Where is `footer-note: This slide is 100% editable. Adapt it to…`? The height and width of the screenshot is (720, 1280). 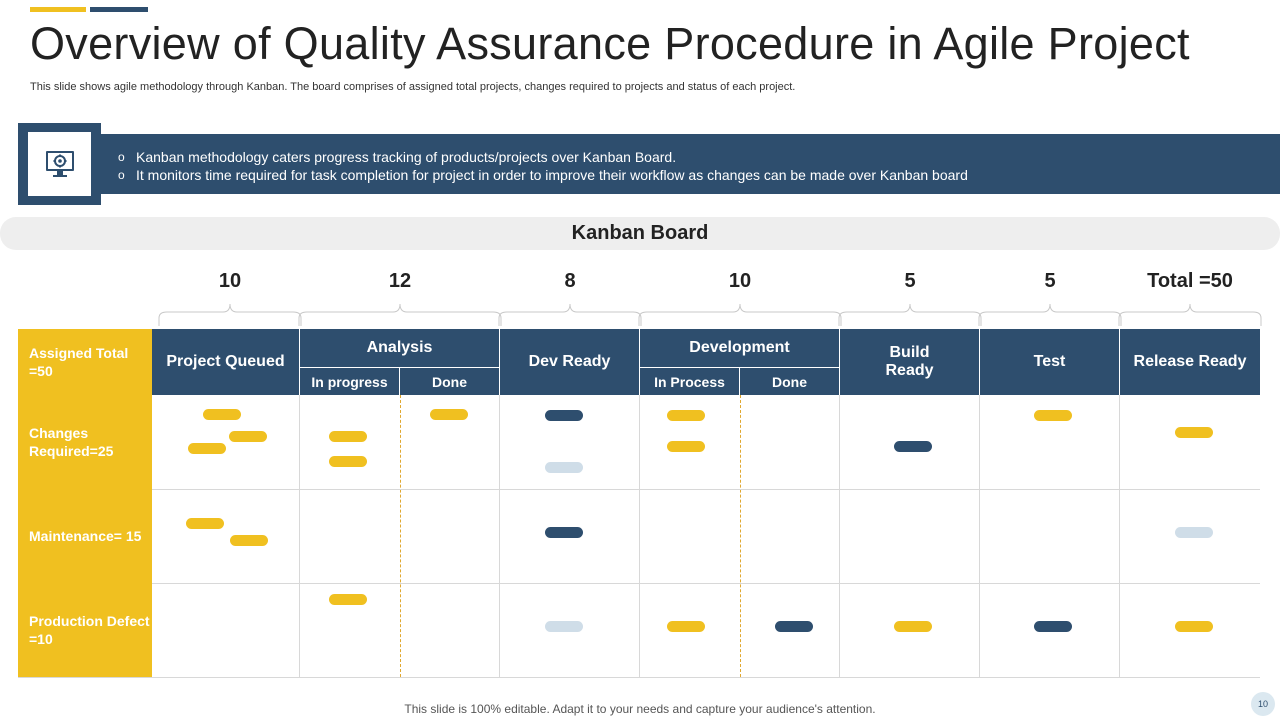
footer-note: This slide is 100% editable. Adapt it to… is located at coordinates (640, 709).